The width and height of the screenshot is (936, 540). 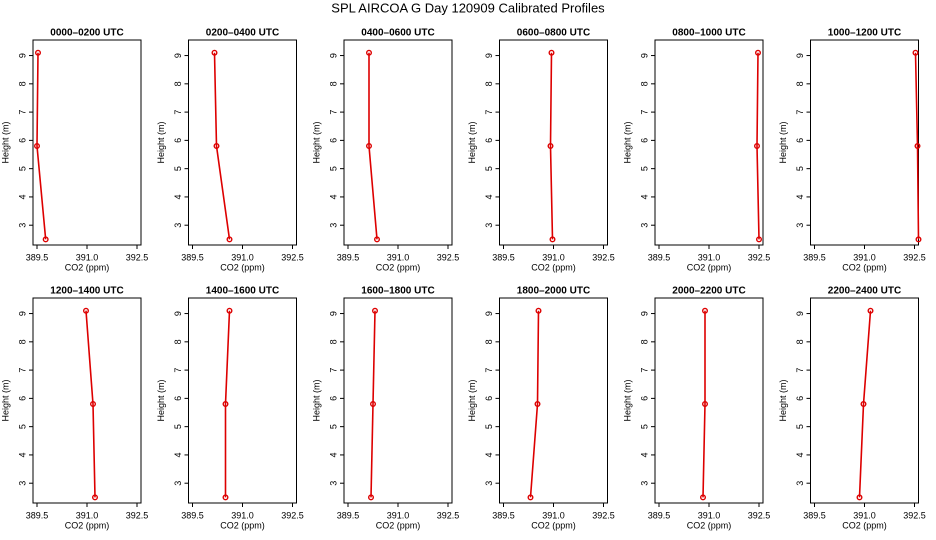 What do you see at coordinates (397, 291) in the screenshot?
I see `panel-title: 1600–1800 UTC` at bounding box center [397, 291].